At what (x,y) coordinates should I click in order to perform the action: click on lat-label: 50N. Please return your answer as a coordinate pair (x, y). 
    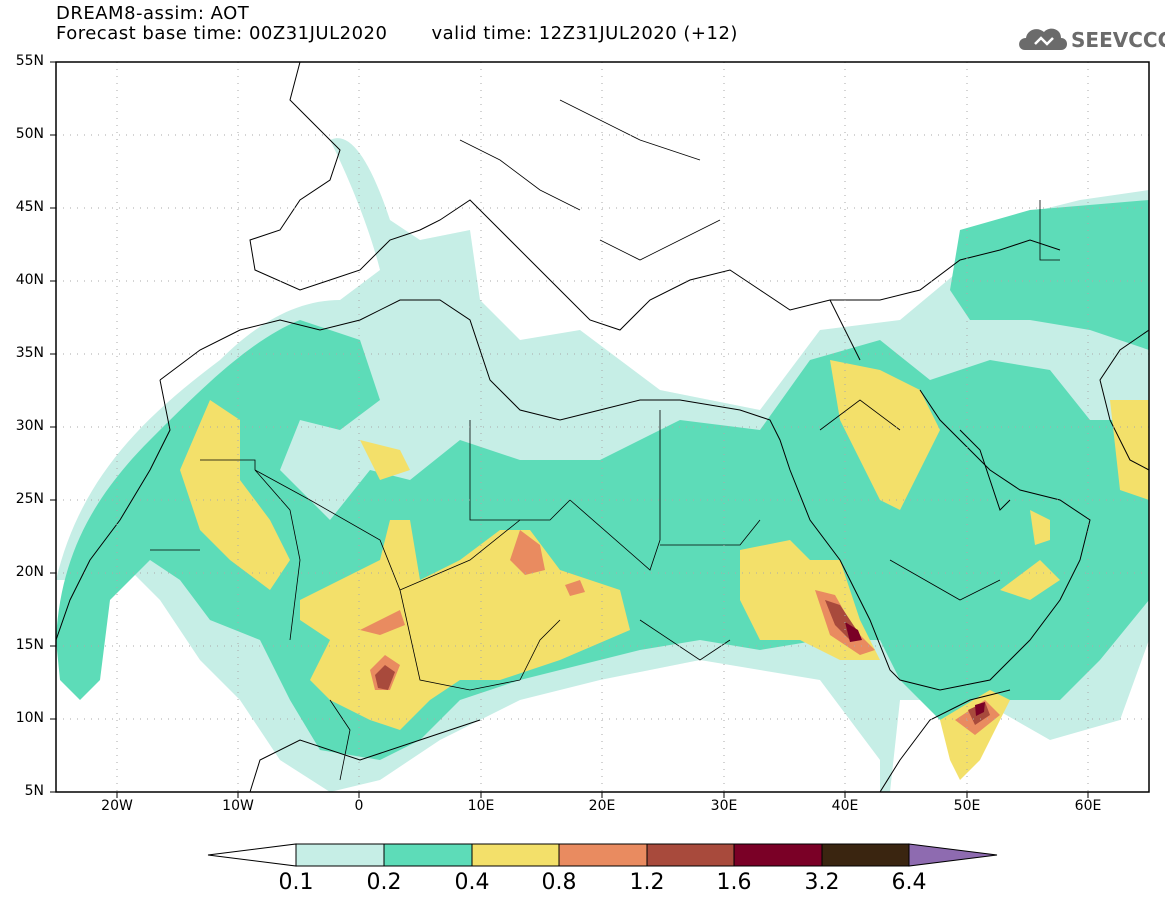
    Looking at the image, I should click on (29, 134).